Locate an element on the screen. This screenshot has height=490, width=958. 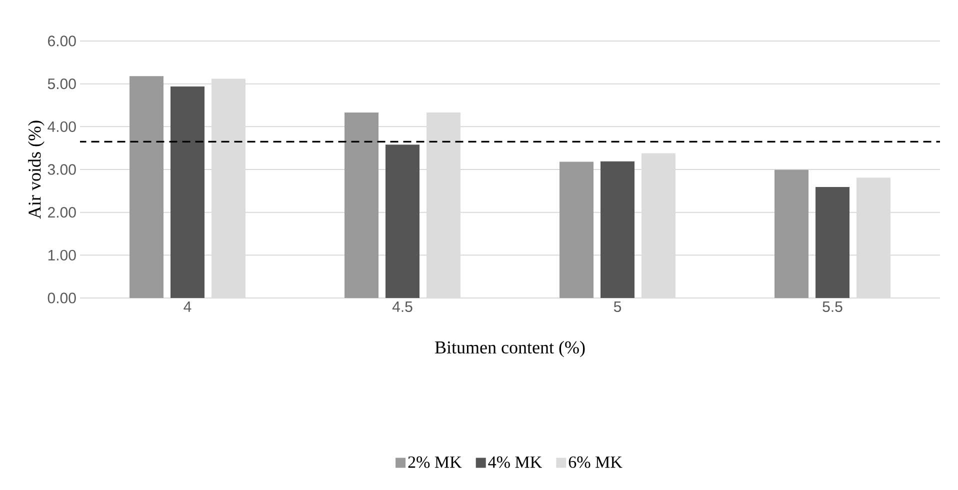
y-tick-label: 3.00 is located at coordinates (62, 169).